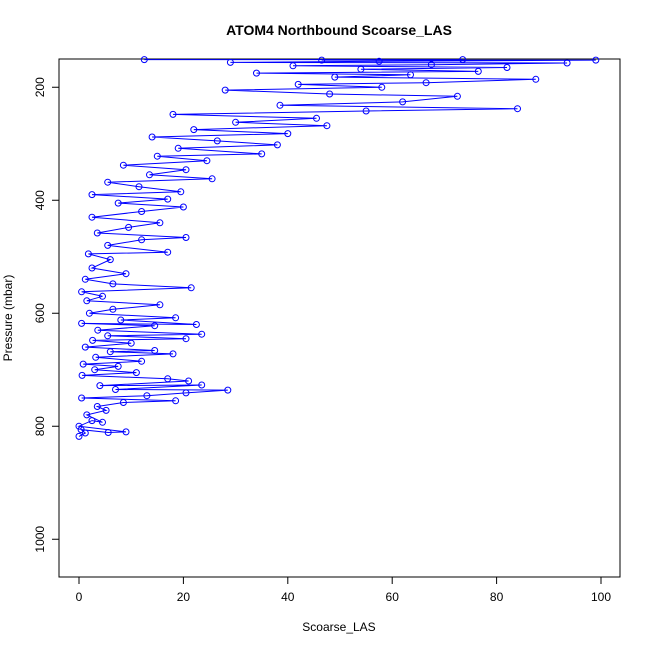 This screenshot has height=650, width=650. I want to click on y-tick-label: 400, so click(40, 200).